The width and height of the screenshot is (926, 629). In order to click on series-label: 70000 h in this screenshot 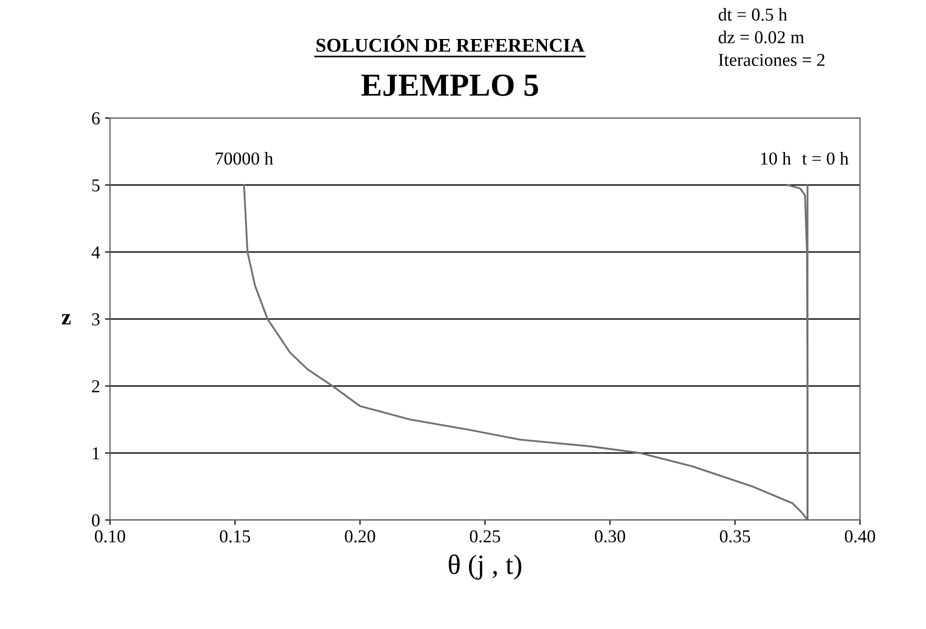, I will do `click(245, 158)`.